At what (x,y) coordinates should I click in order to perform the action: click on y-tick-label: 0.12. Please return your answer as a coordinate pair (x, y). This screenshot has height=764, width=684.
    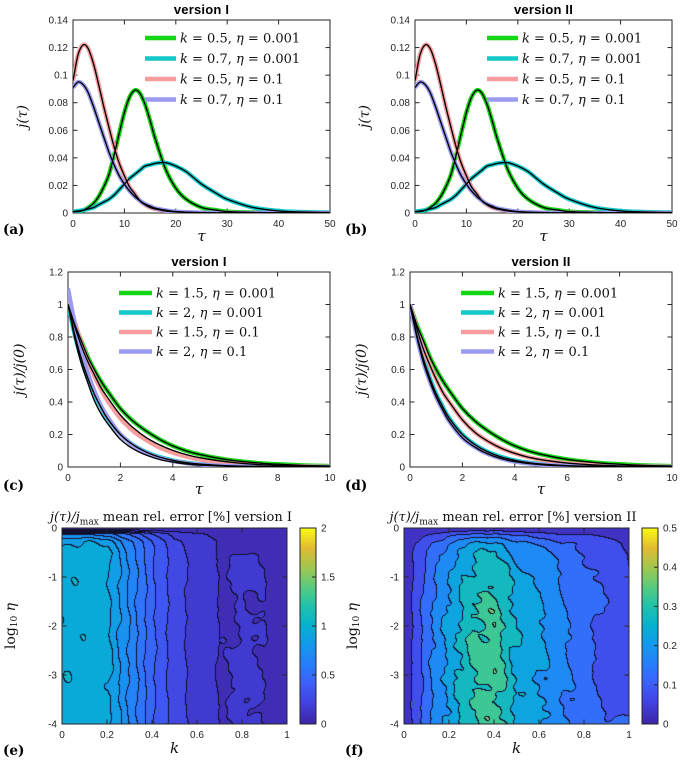
    Looking at the image, I should click on (59, 48).